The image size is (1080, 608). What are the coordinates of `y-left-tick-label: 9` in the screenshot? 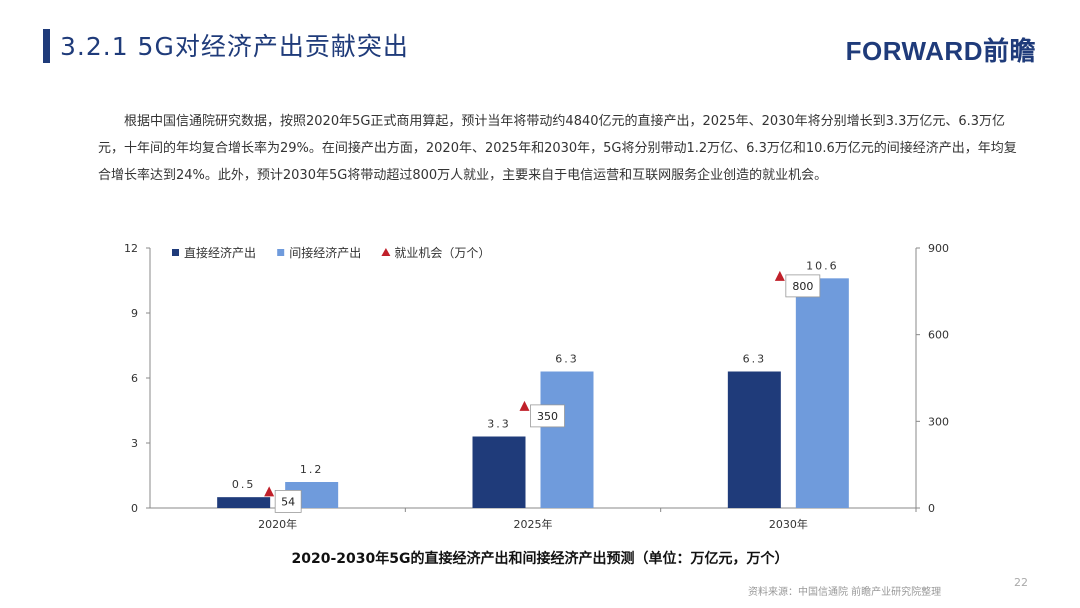 It's located at (134, 313).